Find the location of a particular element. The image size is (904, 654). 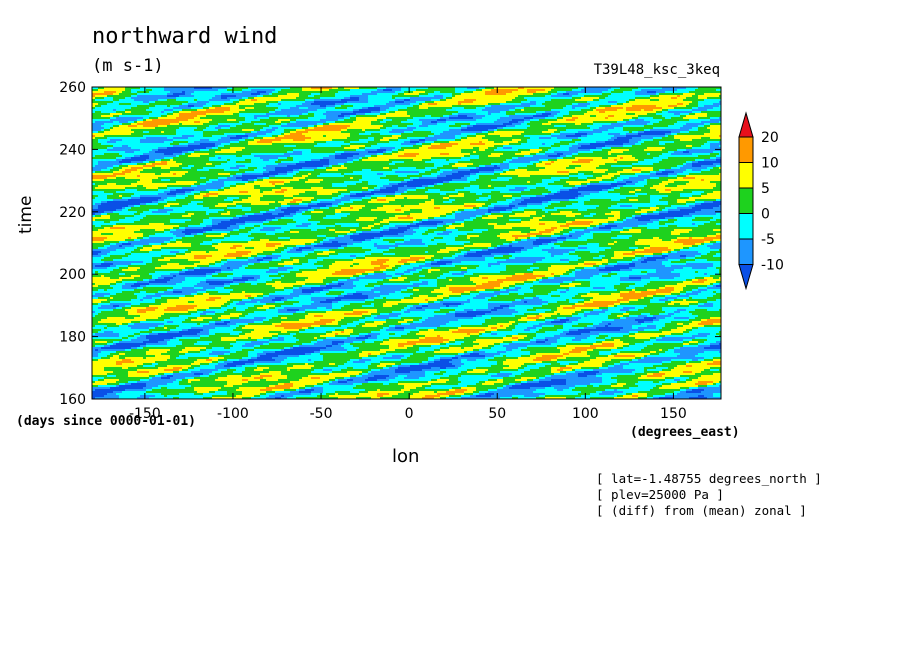

x-tick-label: -50 is located at coordinates (321, 414).